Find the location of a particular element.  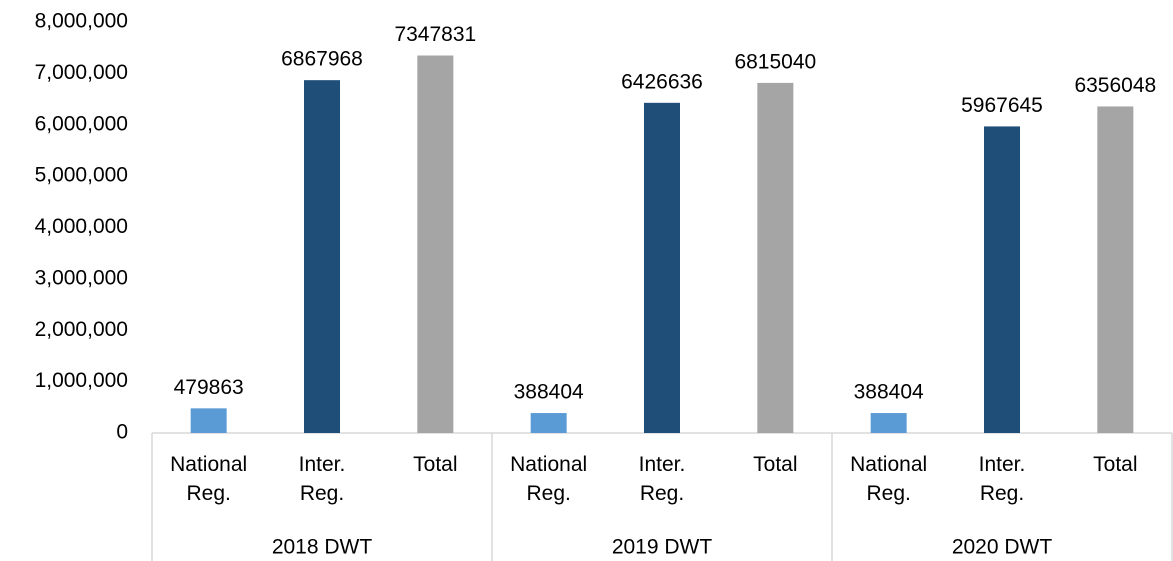

value-label: 5967645 is located at coordinates (1002, 105).